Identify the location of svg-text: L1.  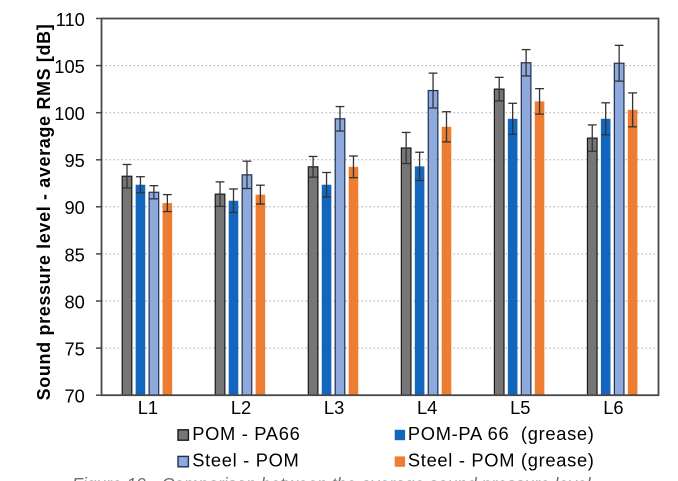
(148, 407).